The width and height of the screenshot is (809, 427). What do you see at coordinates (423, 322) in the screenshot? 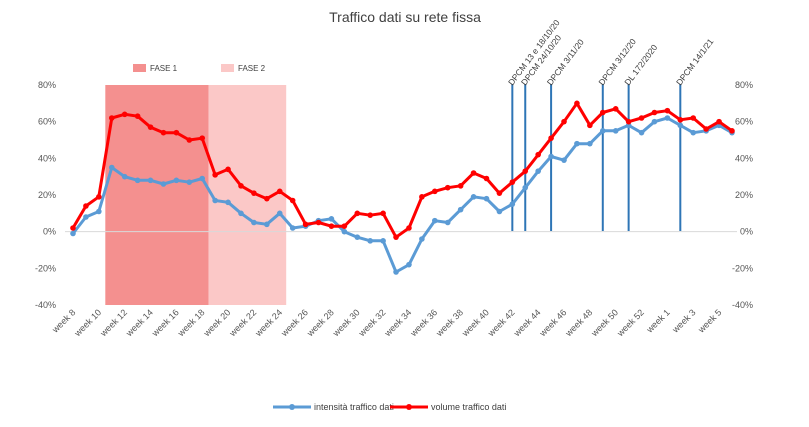
I see `x-tick-label: week 36` at bounding box center [423, 322].